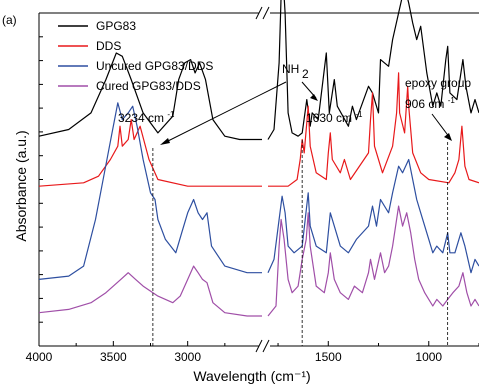  I want to click on x-tick-label-3500: 3500, so click(113, 357).